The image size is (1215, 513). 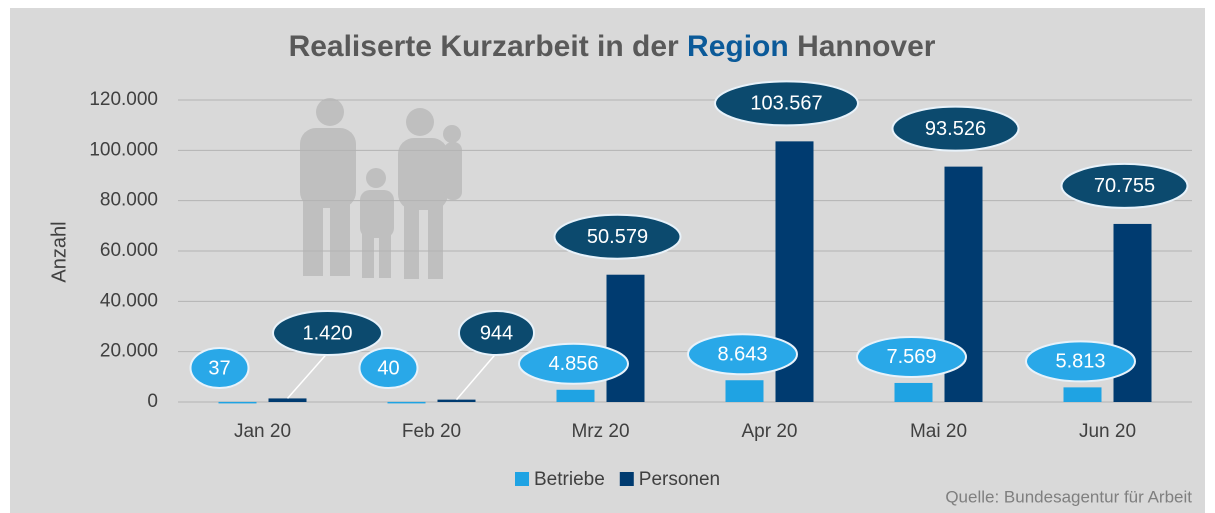 What do you see at coordinates (129, 200) in the screenshot?
I see `y-tick-label: 80.000` at bounding box center [129, 200].